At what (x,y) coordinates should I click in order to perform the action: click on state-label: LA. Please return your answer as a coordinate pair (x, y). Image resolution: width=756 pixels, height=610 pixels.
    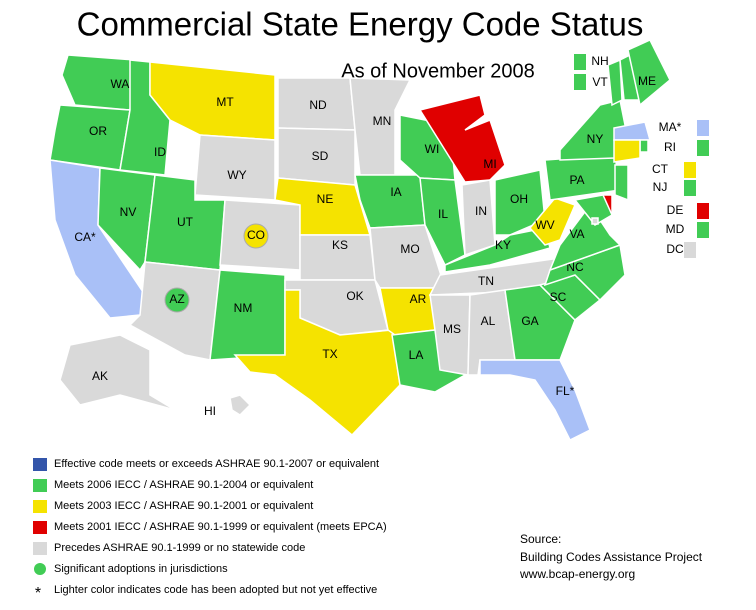
    Looking at the image, I should click on (416, 355).